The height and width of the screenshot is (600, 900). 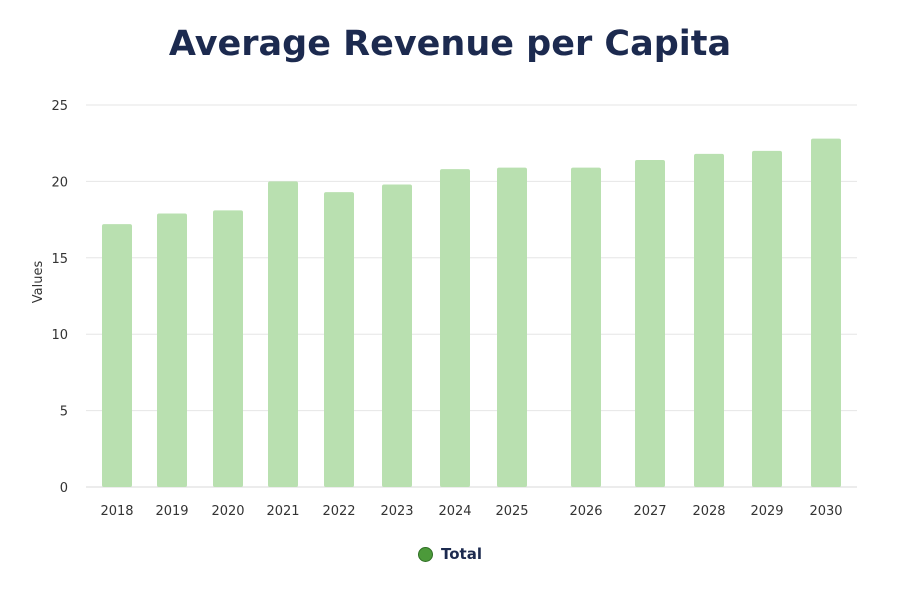 I want to click on legend-label-total: Total, so click(x=461, y=554).